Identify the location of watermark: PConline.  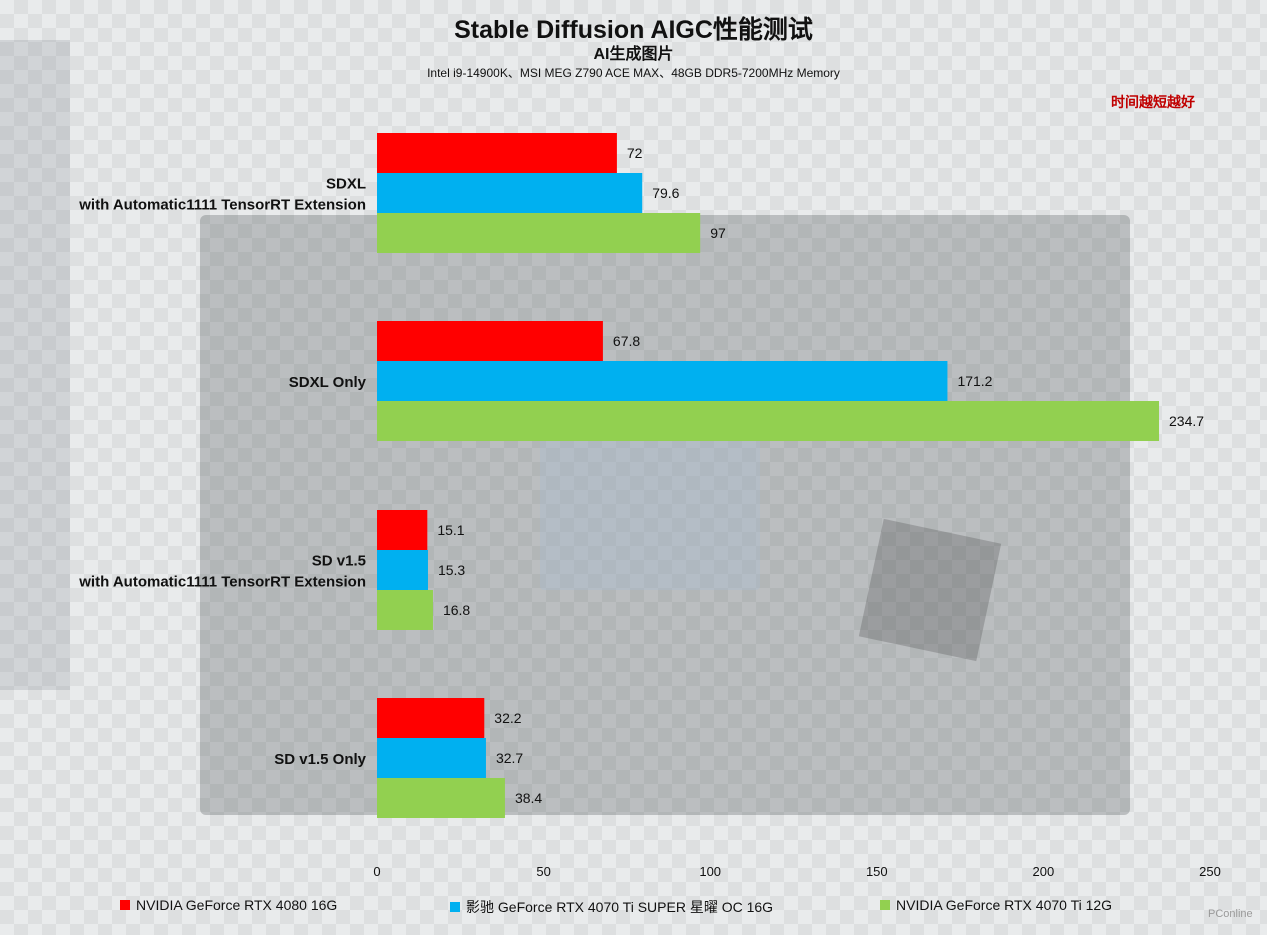
(1230, 914).